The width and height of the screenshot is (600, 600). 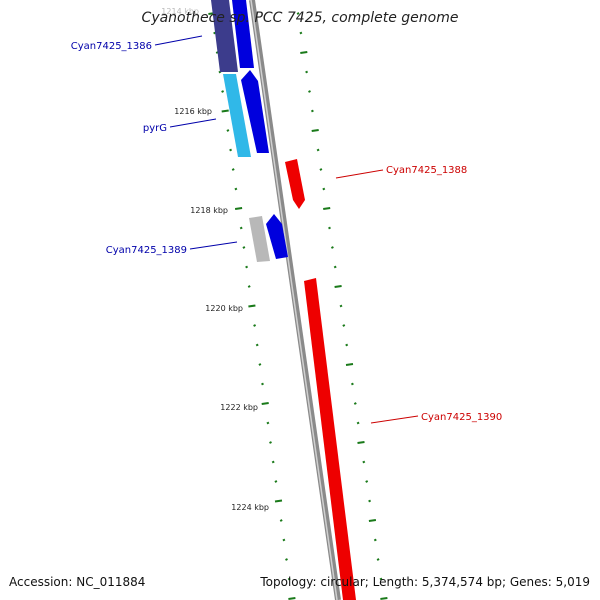 What do you see at coordinates (224, 36) in the screenshot?
I see `gene-cyan7425-1386-dark` at bounding box center [224, 36].